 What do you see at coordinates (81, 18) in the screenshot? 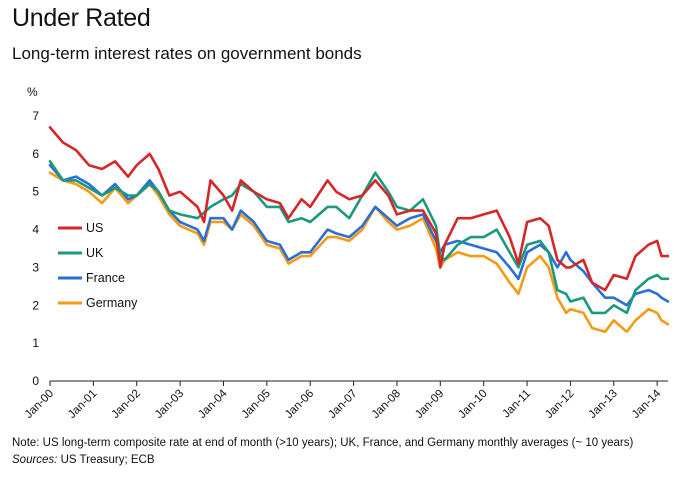
I see `chart-title: Under Rated` at bounding box center [81, 18].